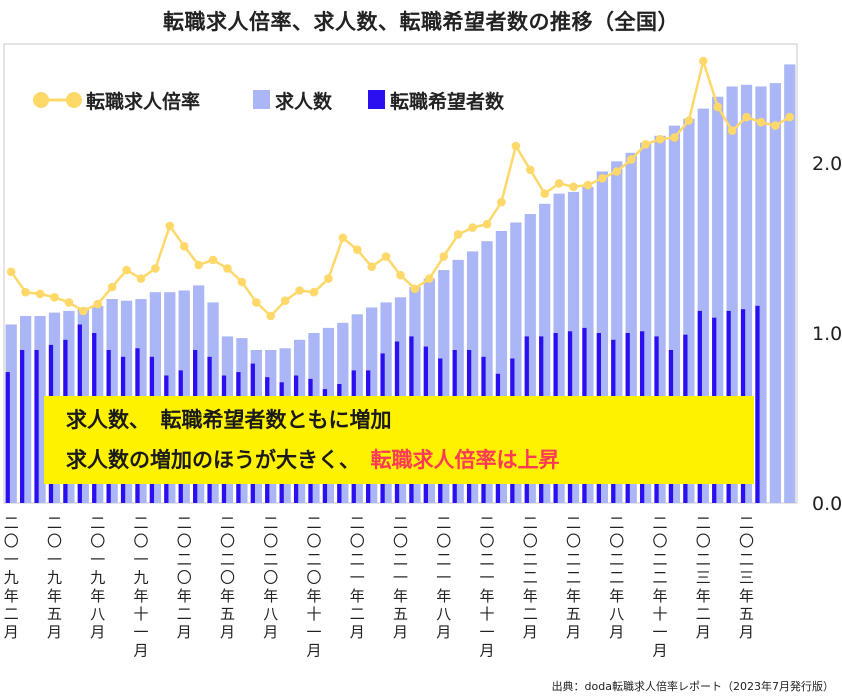 This screenshot has width=842, height=698. I want to click on x-tick-label-char: 三, so click(746, 578).